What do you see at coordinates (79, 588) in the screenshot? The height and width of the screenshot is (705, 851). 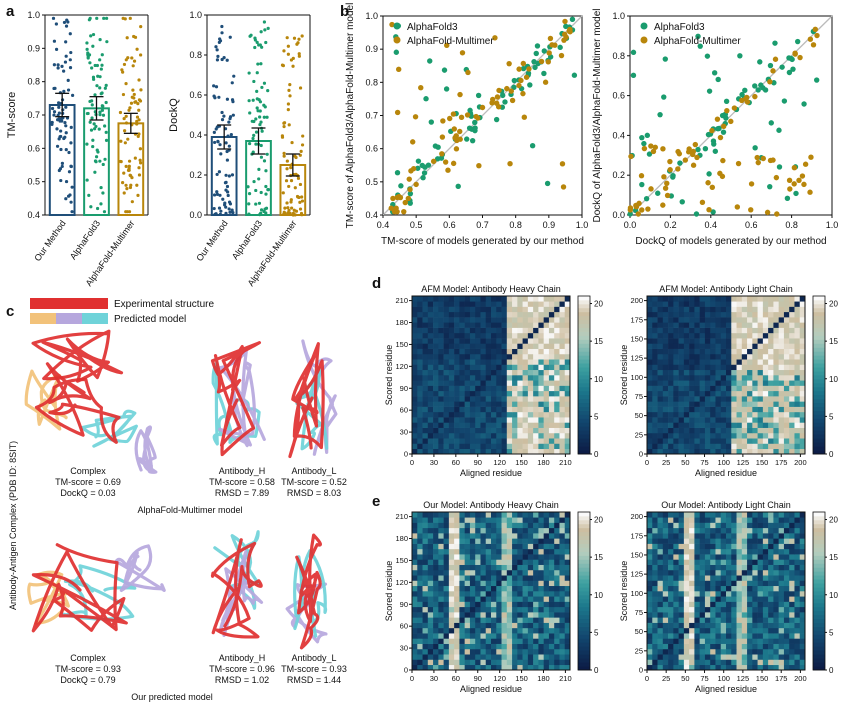 I see `row2-complex-experimental-ribbon` at bounding box center [79, 588].